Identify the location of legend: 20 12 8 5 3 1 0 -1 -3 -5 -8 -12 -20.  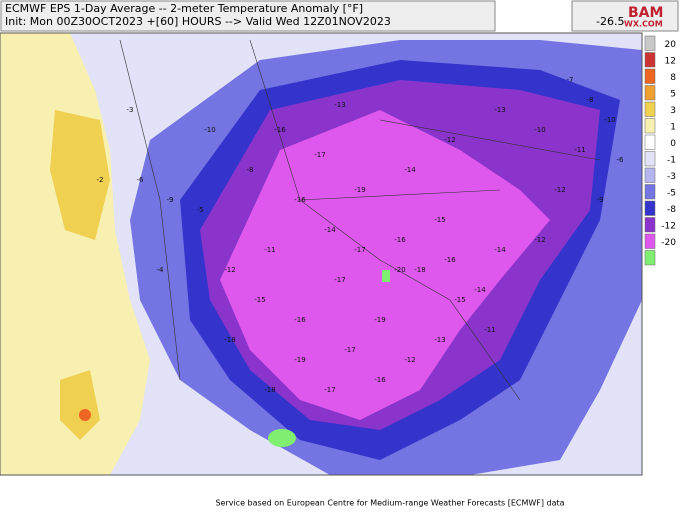
(660, 150).